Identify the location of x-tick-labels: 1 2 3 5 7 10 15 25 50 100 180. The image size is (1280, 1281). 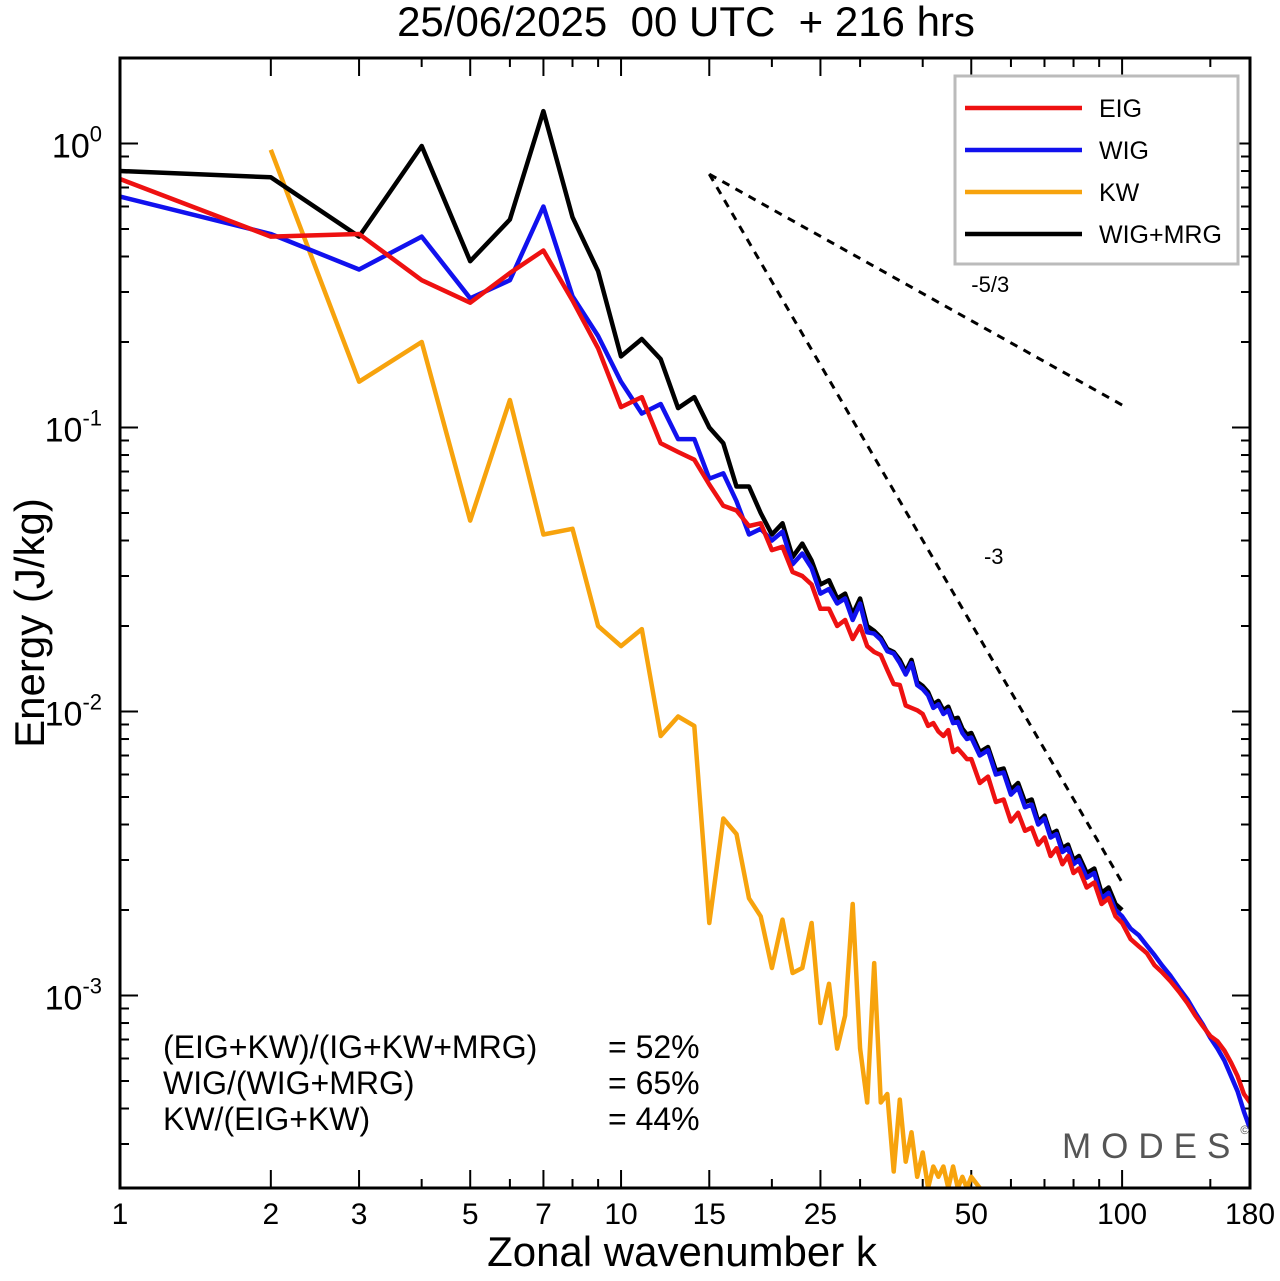
(693, 1214).